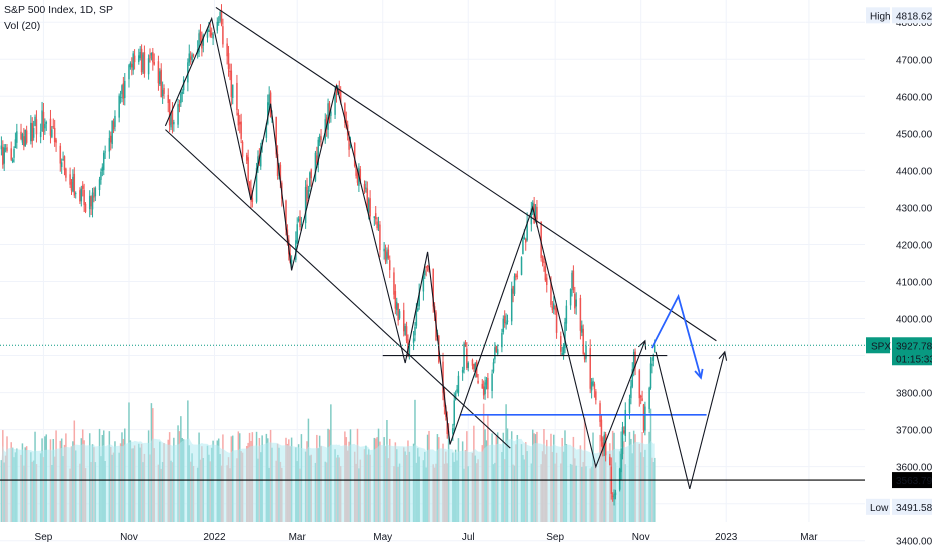 The width and height of the screenshot is (932, 550). Describe the element at coordinates (654, 489) in the screenshot. I see `volume-bar` at that location.